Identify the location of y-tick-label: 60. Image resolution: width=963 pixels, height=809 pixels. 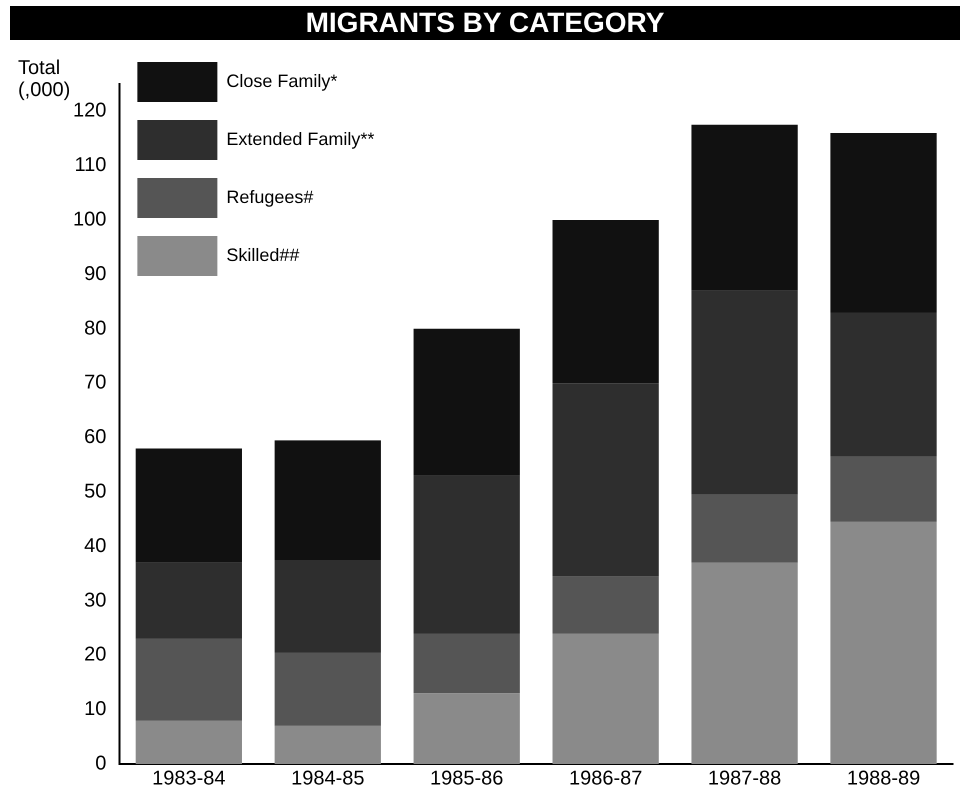
(95, 437).